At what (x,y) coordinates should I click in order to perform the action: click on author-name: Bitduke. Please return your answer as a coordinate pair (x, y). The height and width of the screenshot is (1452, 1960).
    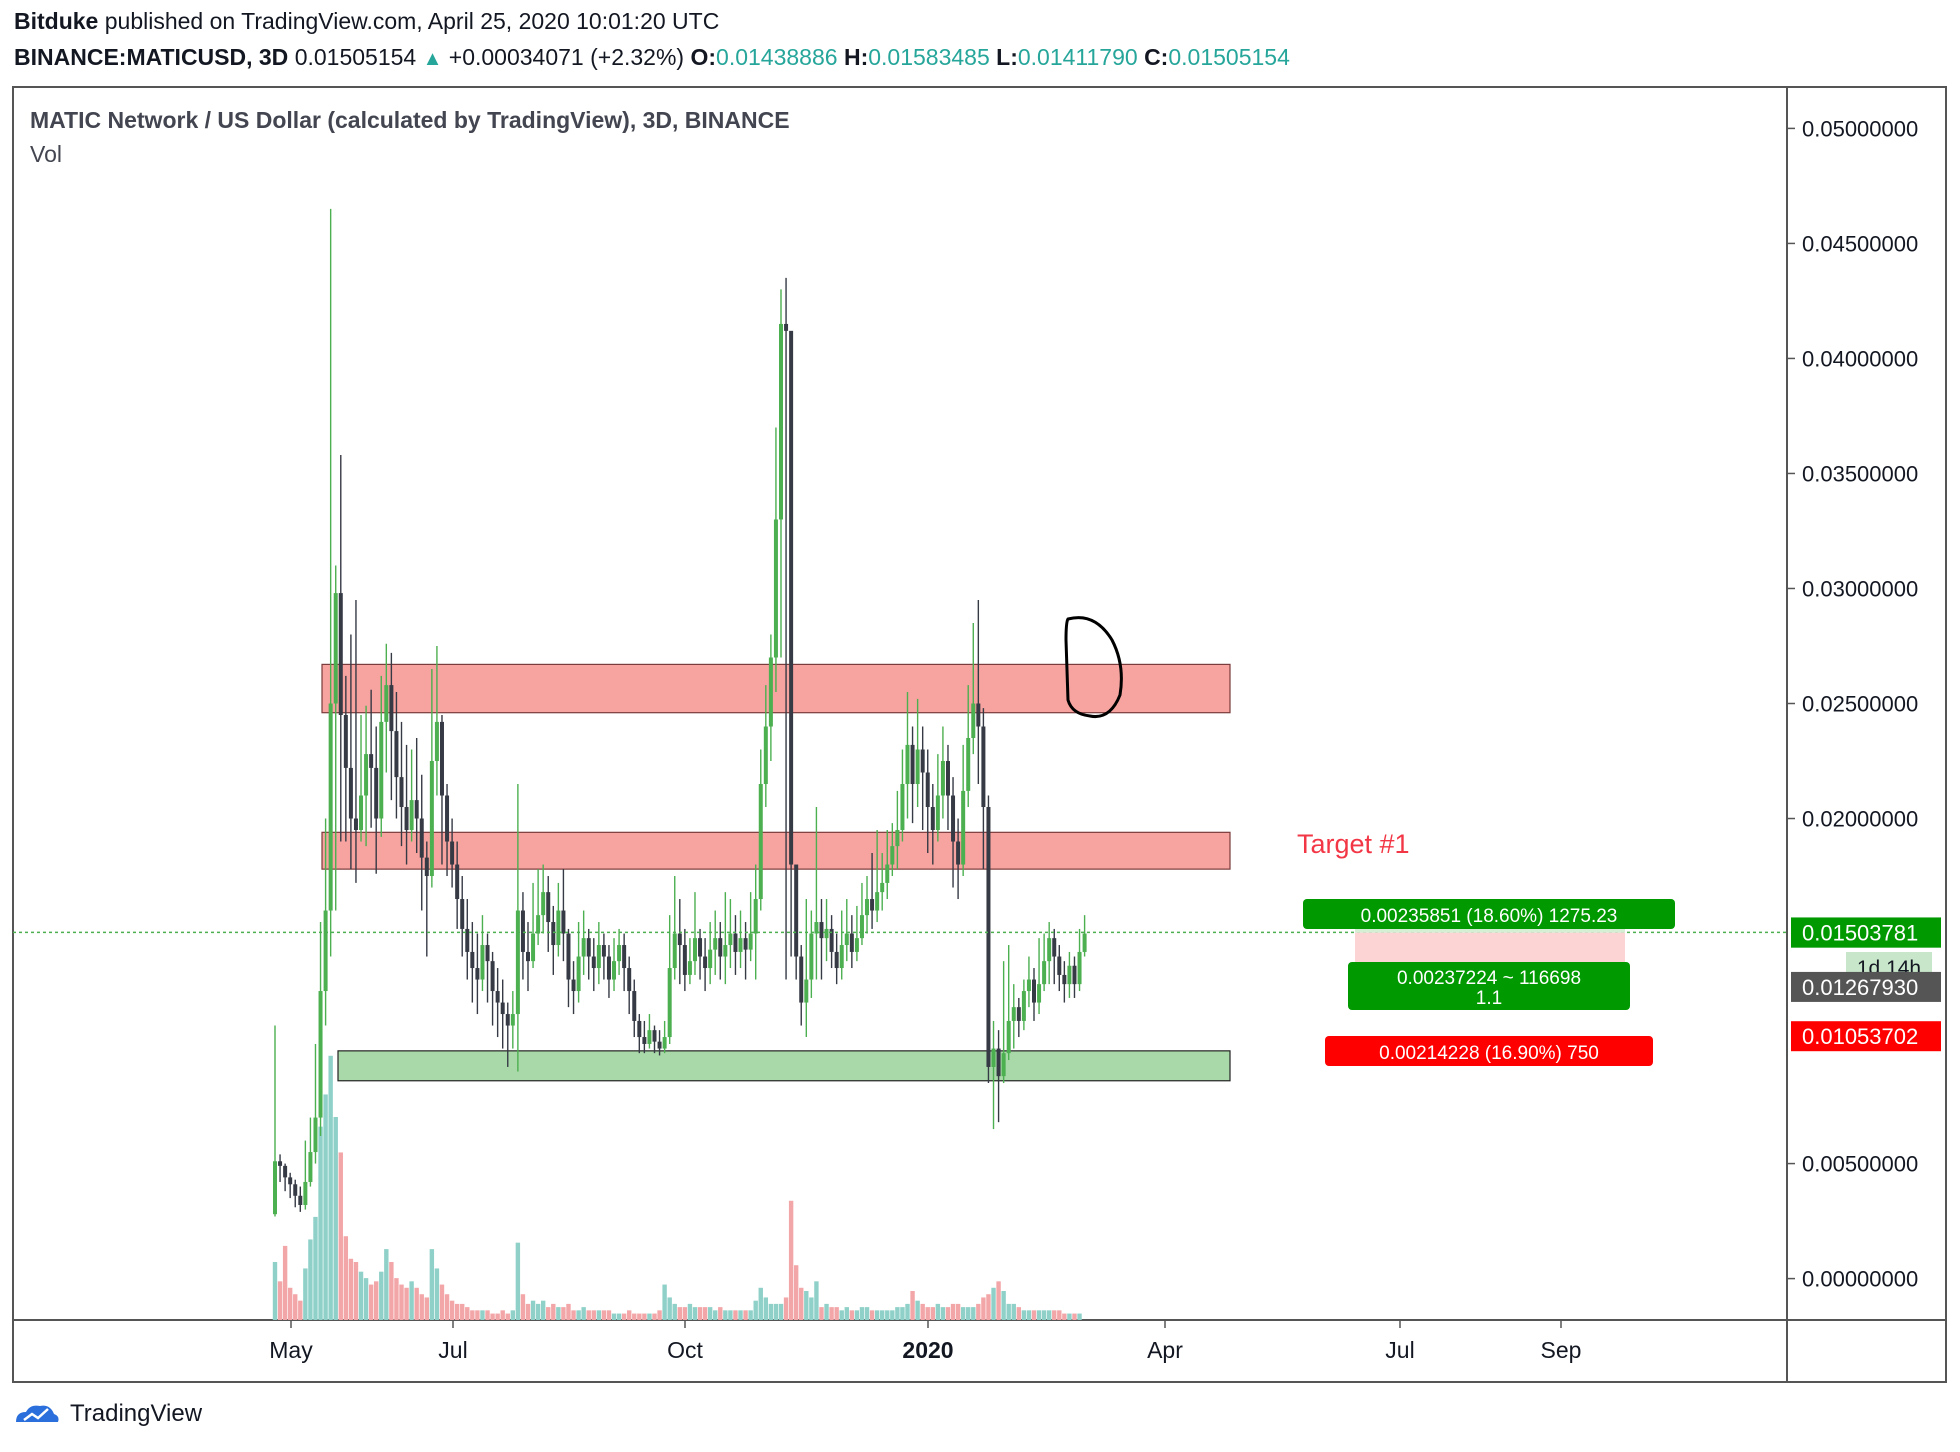
    Looking at the image, I should click on (56, 21).